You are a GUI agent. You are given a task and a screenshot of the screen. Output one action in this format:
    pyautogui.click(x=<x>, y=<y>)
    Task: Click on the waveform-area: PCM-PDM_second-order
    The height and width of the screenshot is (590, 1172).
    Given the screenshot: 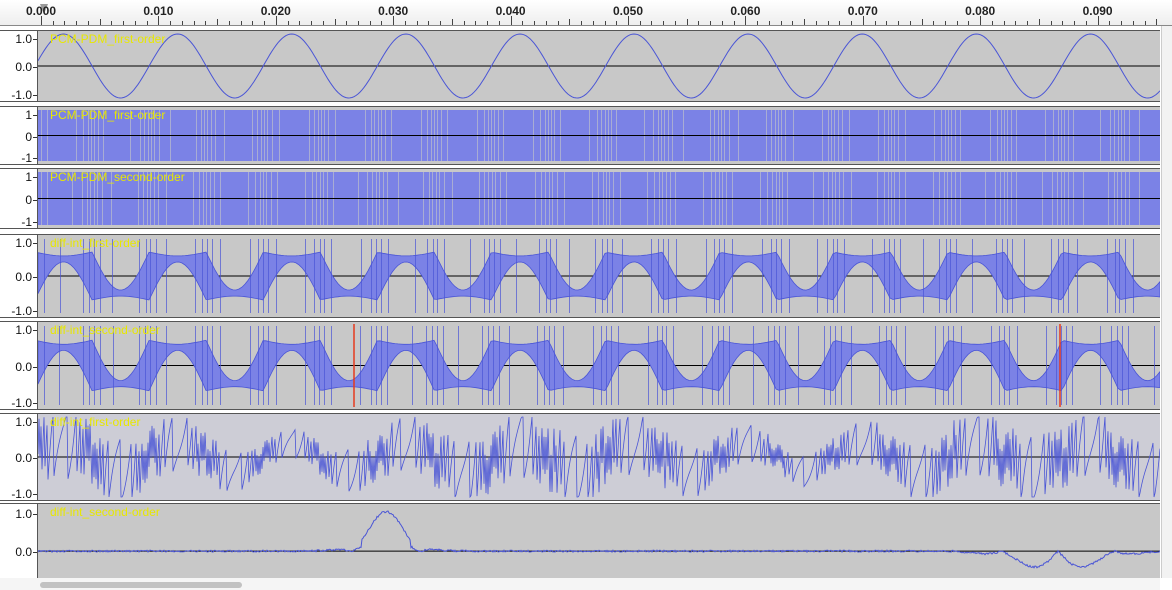 What is the action you would take?
    pyautogui.click(x=599, y=198)
    